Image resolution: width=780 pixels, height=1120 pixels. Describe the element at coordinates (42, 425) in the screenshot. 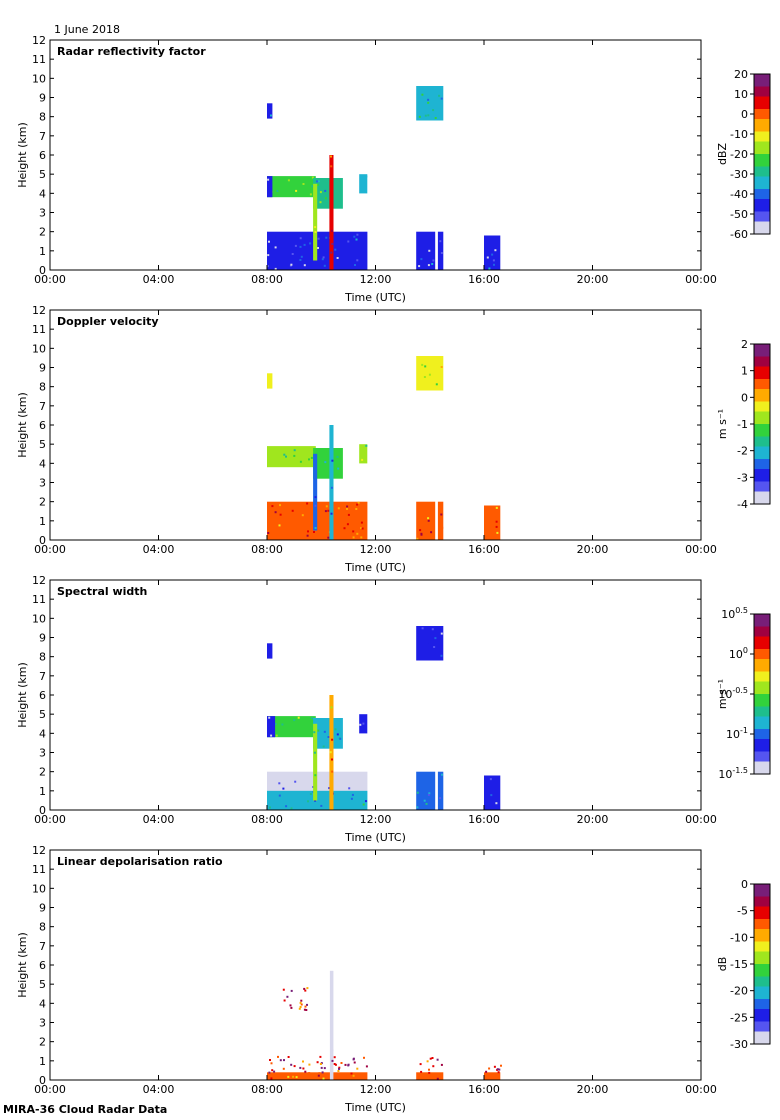

I see `y-tick-label: 6` at that location.